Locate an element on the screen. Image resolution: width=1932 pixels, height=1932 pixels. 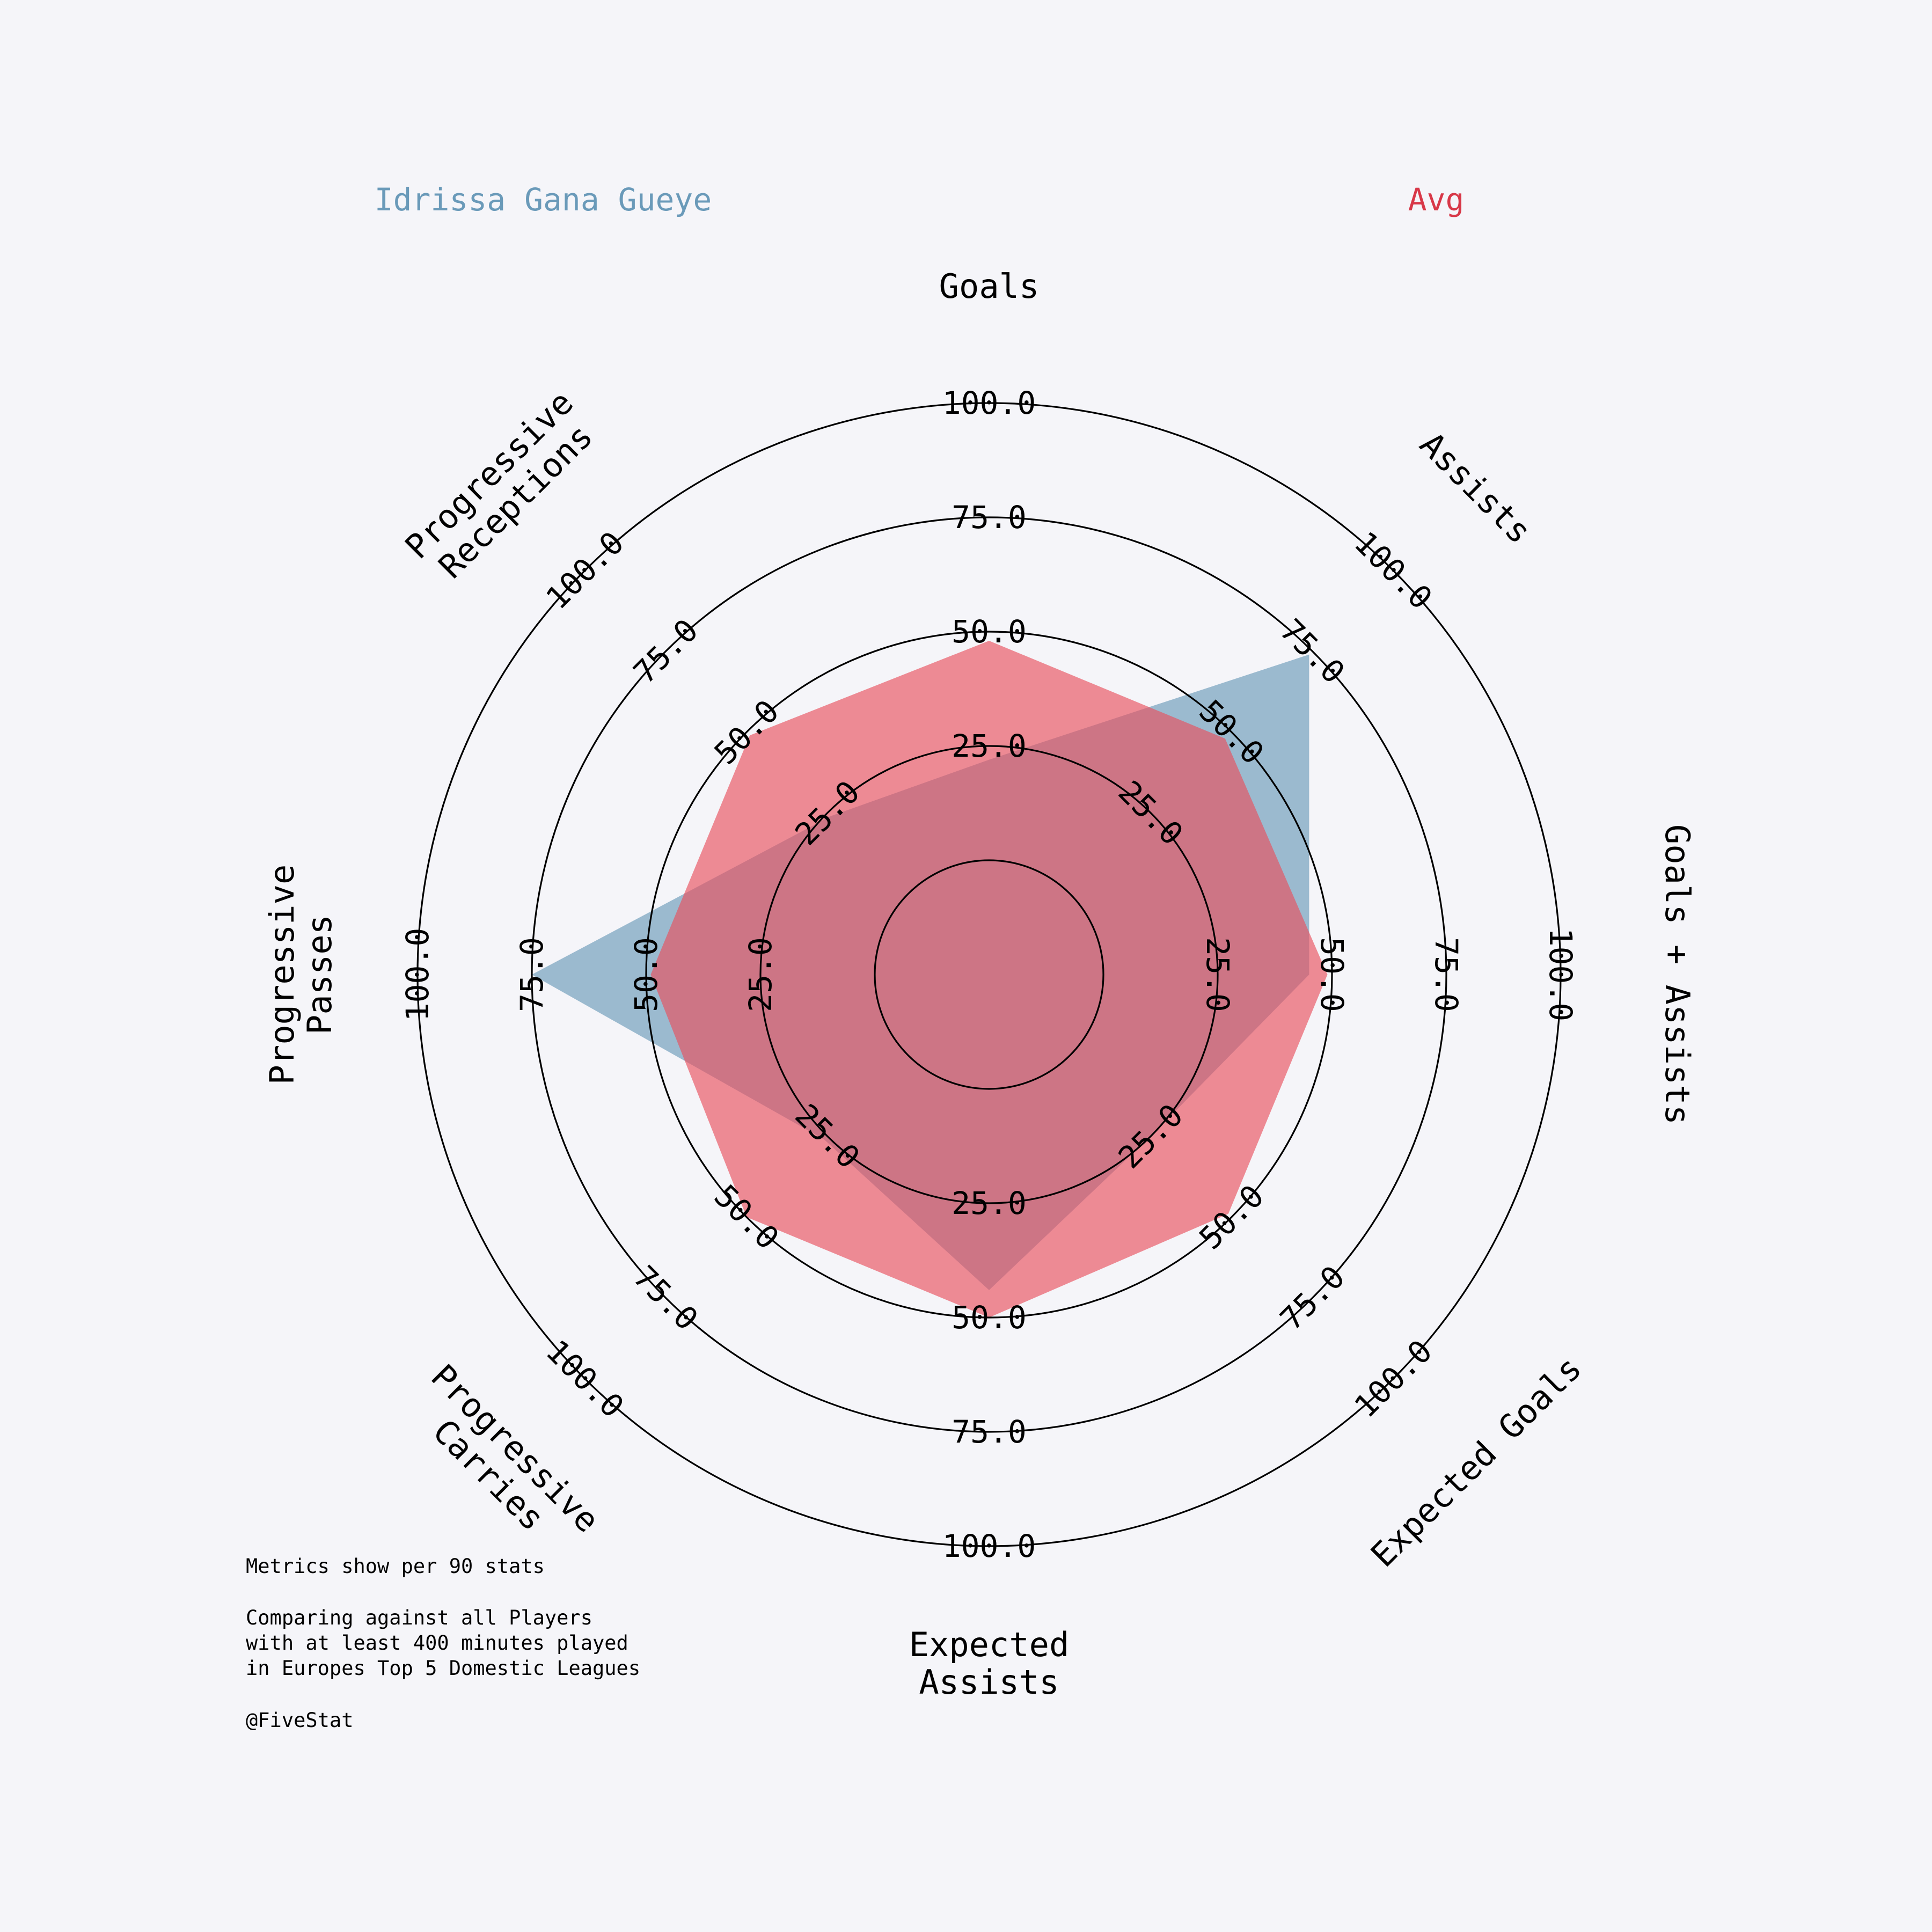
tick-label-axis6-50: 50.0 is located at coordinates (646, 974).